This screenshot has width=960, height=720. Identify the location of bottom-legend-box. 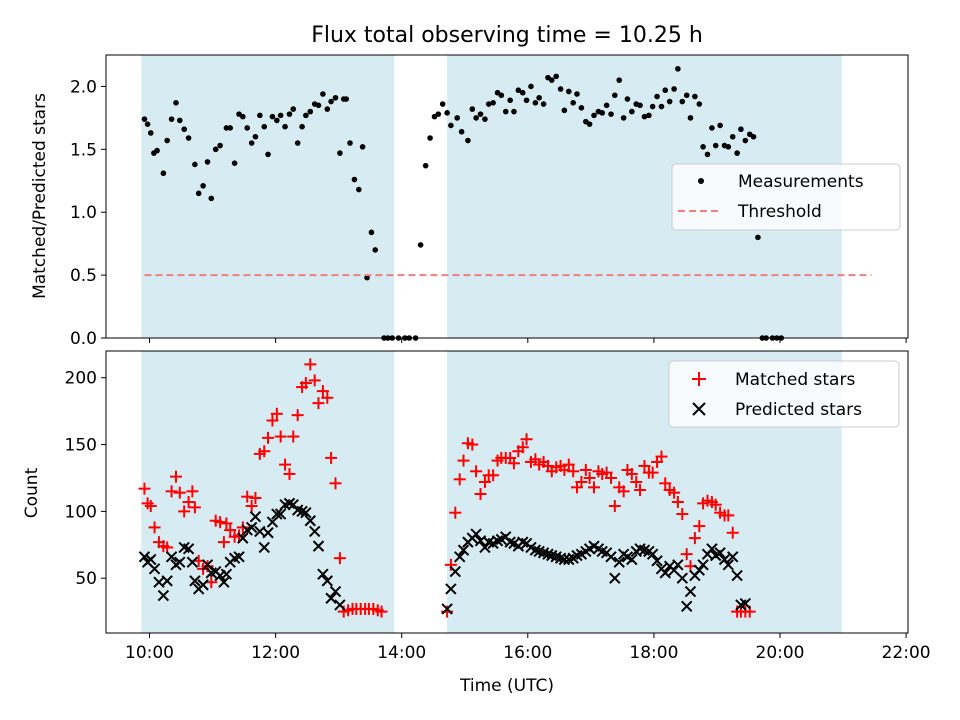
(784, 394).